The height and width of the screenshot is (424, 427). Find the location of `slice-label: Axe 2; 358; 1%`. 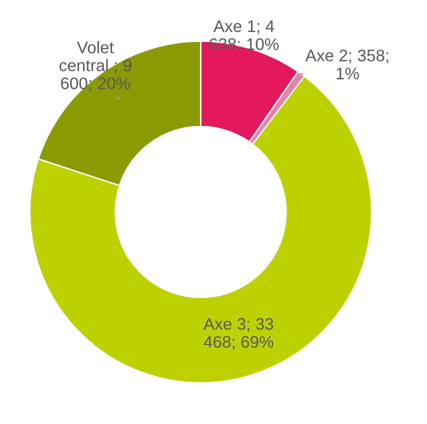

slice-label: Axe 2; 358; 1% is located at coordinates (346, 65).